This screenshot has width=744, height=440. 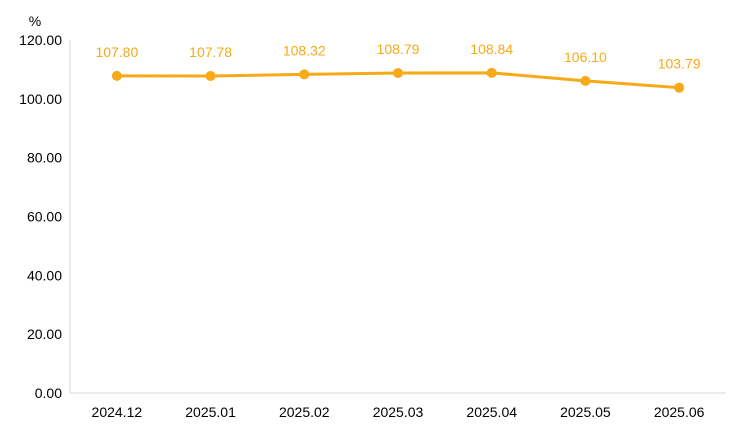 What do you see at coordinates (398, 412) in the screenshot?
I see `x-tick-label: 2025.03` at bounding box center [398, 412].